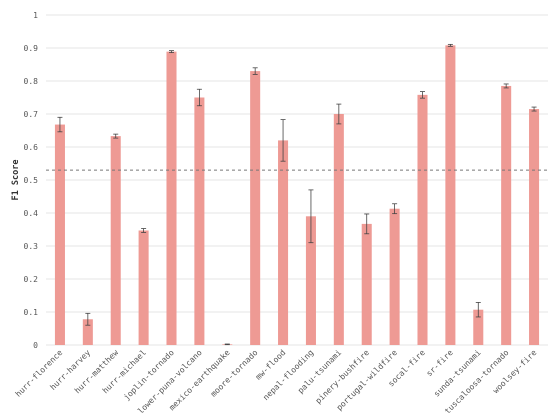 This screenshot has width=550, height=414. Describe the element at coordinates (31, 147) in the screenshot. I see `y-tick-label: 0.6` at that location.